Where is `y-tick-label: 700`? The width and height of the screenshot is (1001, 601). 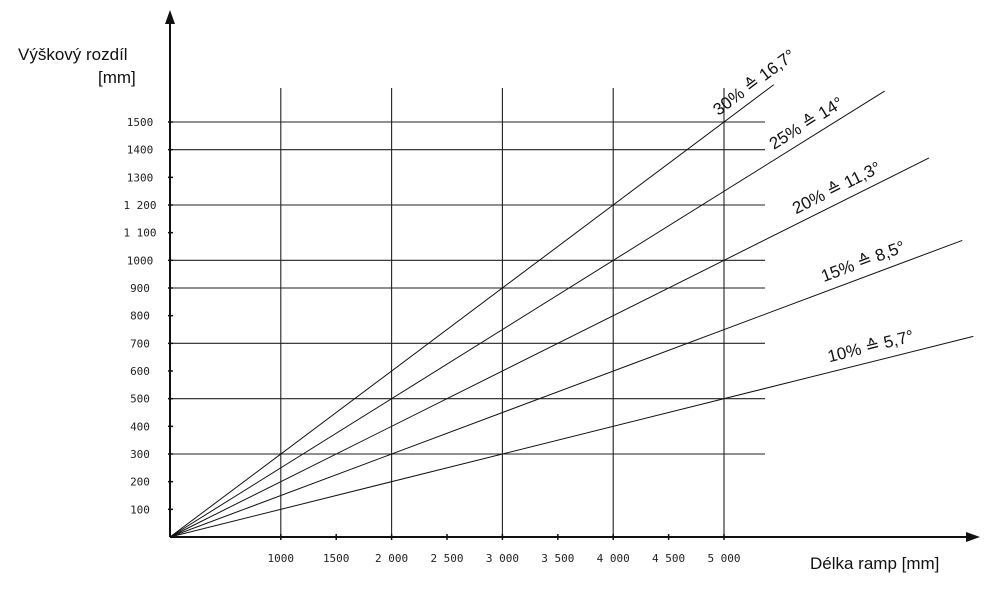 y-tick-label: 700 is located at coordinates (140, 343).